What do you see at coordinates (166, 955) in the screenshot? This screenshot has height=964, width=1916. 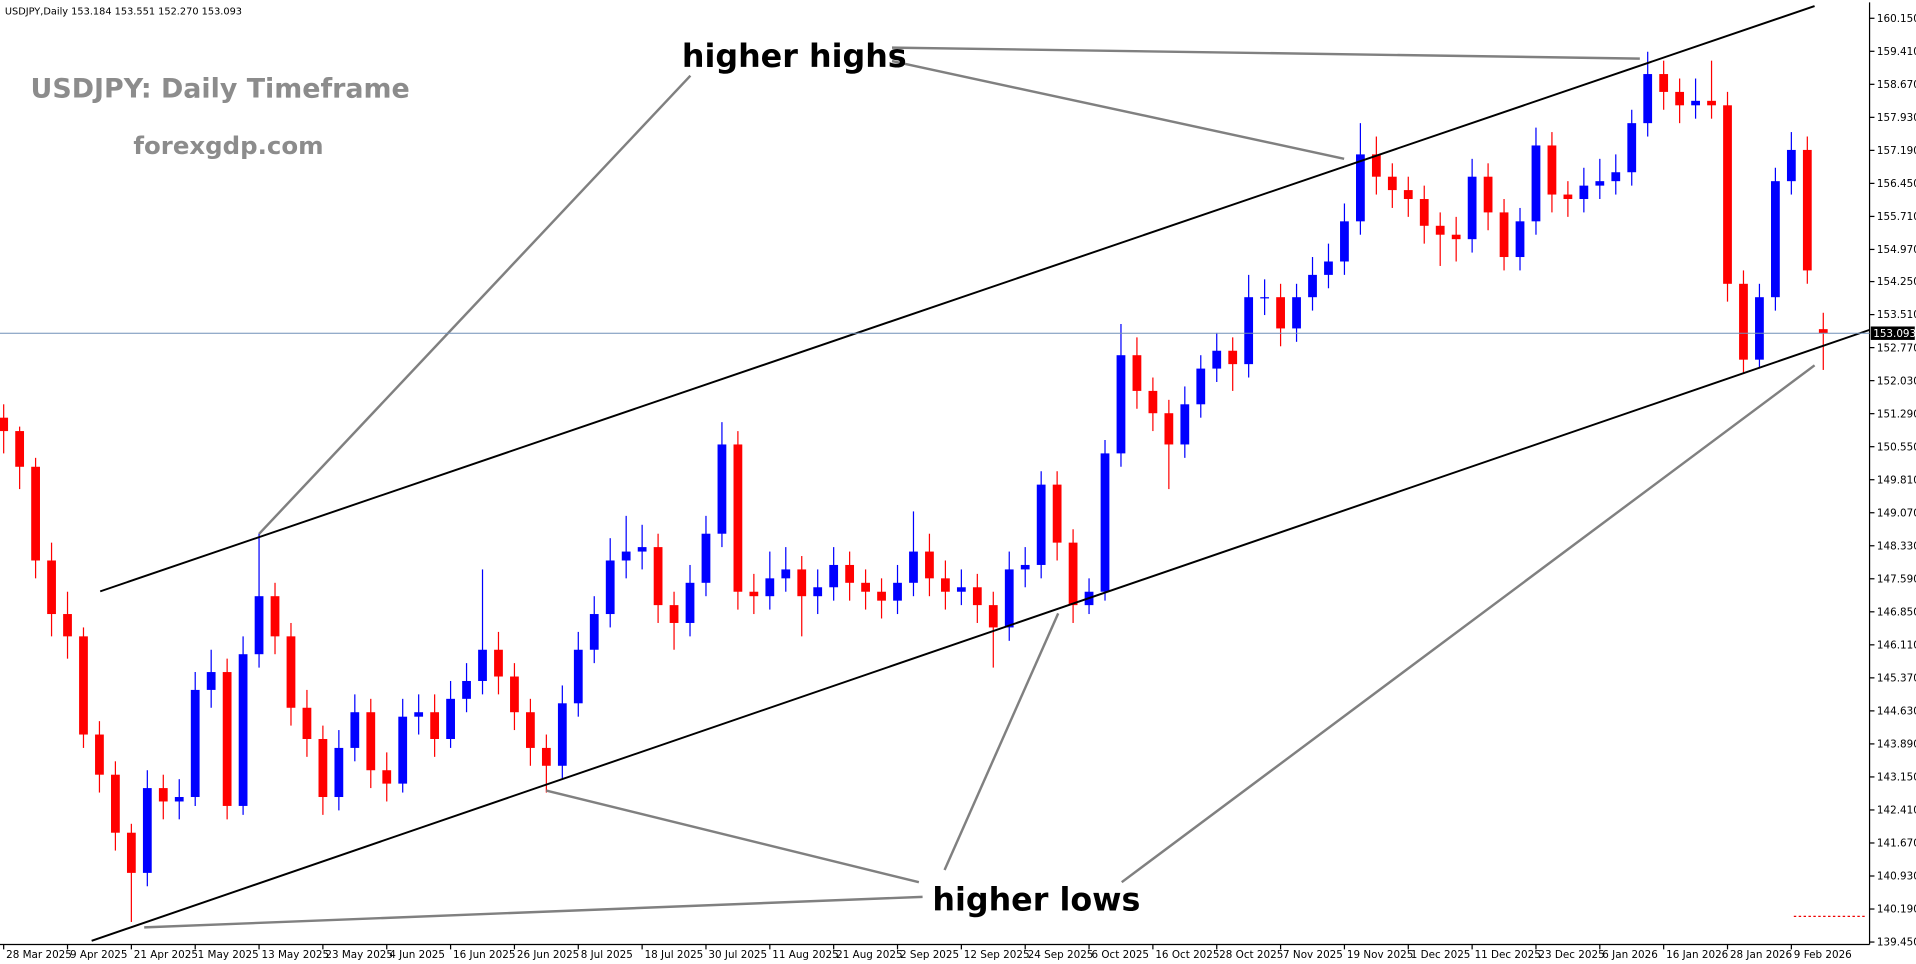 I see `x-tick-label: 21 Apr 2025` at bounding box center [166, 955].